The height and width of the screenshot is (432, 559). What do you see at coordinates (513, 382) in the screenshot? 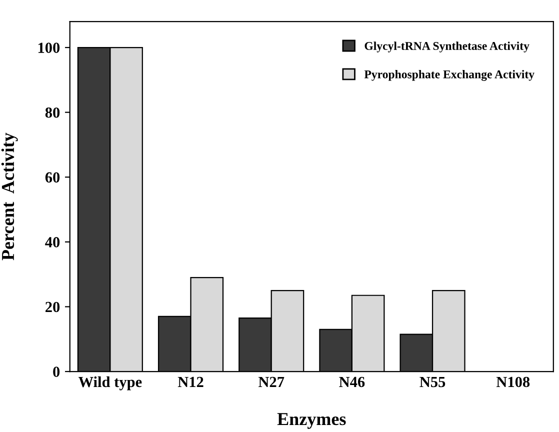
I see `x-tick-label: N108` at bounding box center [513, 382].